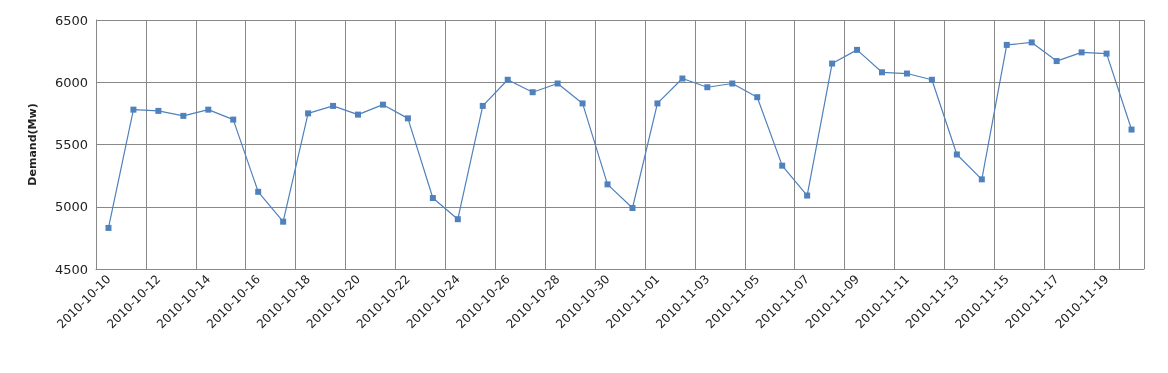 This screenshot has width=1168, height=373. Describe the element at coordinates (71, 20) in the screenshot. I see `y-tick-label: 6500` at that location.